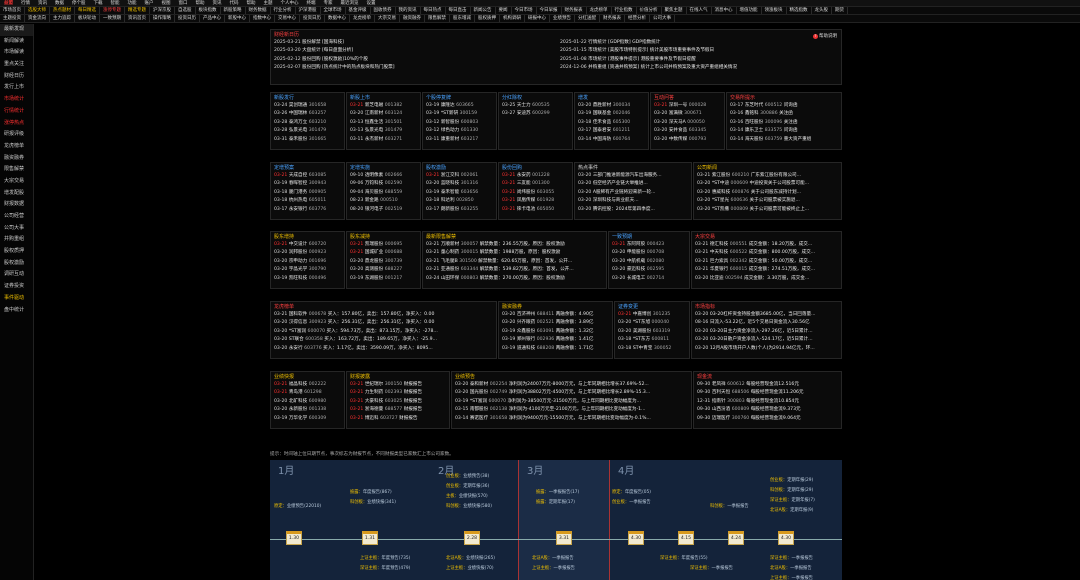 The image size is (1080, 580). Describe the element at coordinates (14, 122) in the screenshot. I see `sidebar-item: 涨停热点` at that location.